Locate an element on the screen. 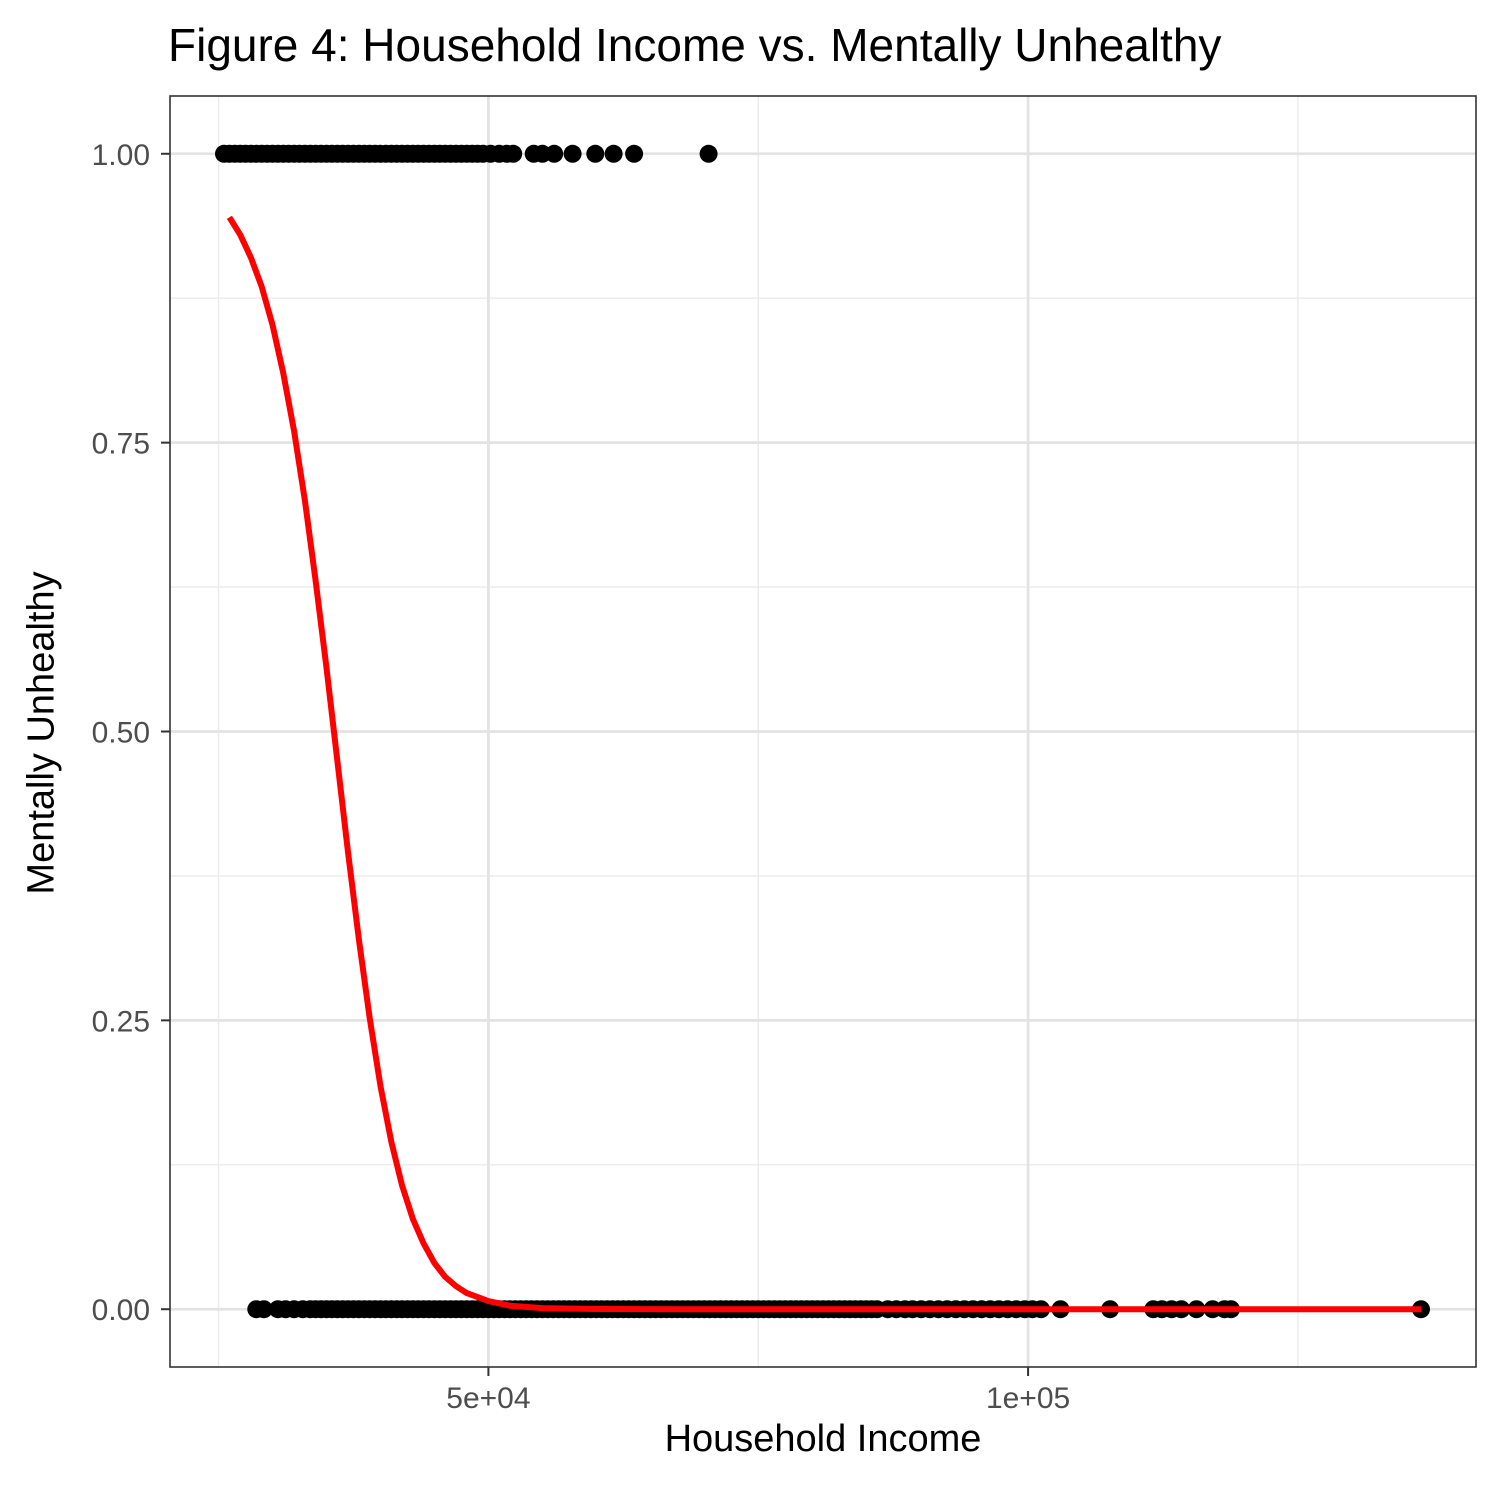 The height and width of the screenshot is (1500, 1500). y-tick-label: 1.00 is located at coordinates (121, 155).